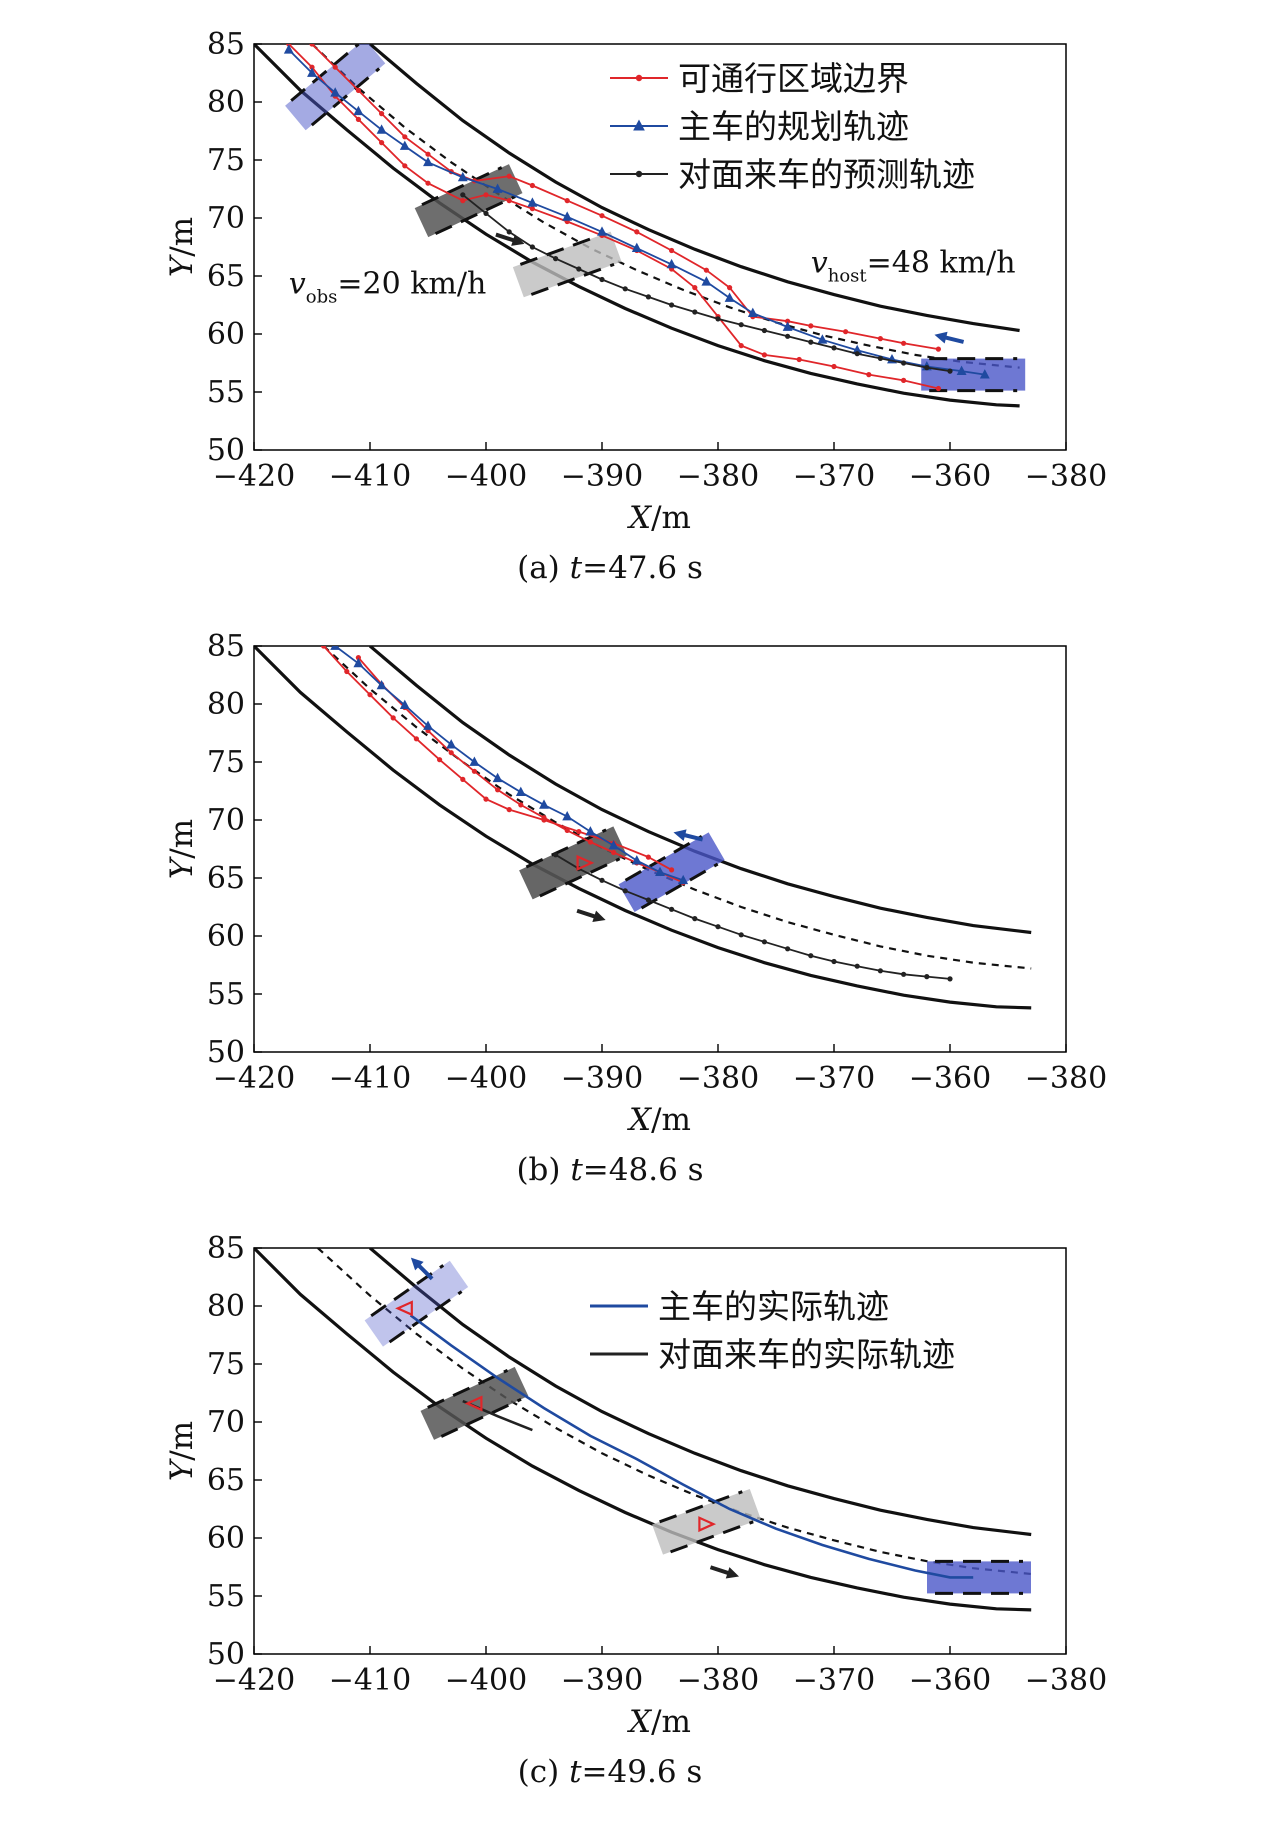 This screenshot has height=1824, width=1276. Describe the element at coordinates (510, 239) in the screenshot. I see `motion-arrow` at that location.